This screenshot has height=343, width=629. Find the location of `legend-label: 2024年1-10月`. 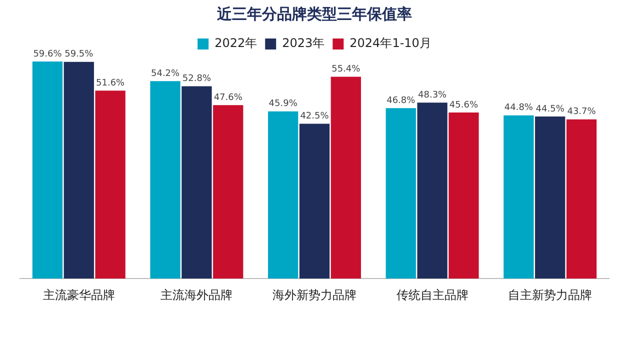

legend-label: 2024年1-10月 is located at coordinates (391, 43).